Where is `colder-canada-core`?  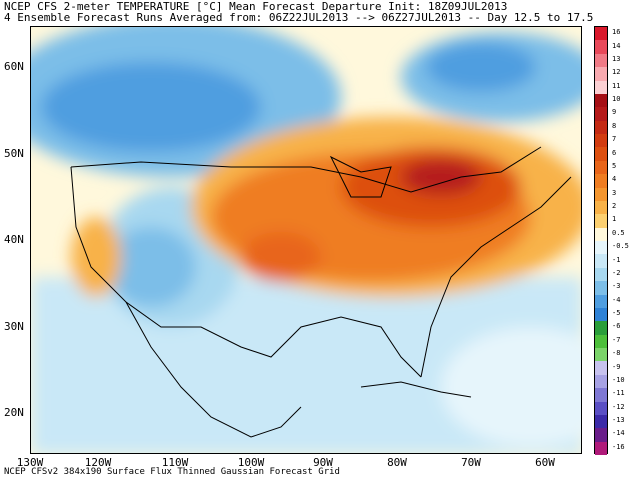
colder-canada-core is located at coordinates (151, 107).